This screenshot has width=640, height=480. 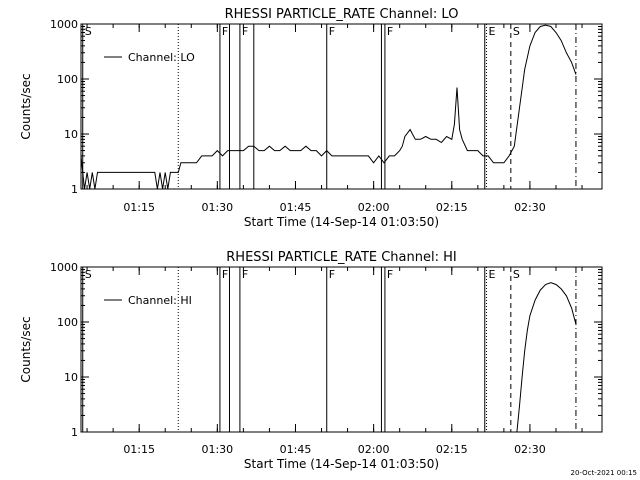 What do you see at coordinates (546, 357) in the screenshot?
I see `series-line` at bounding box center [546, 357].